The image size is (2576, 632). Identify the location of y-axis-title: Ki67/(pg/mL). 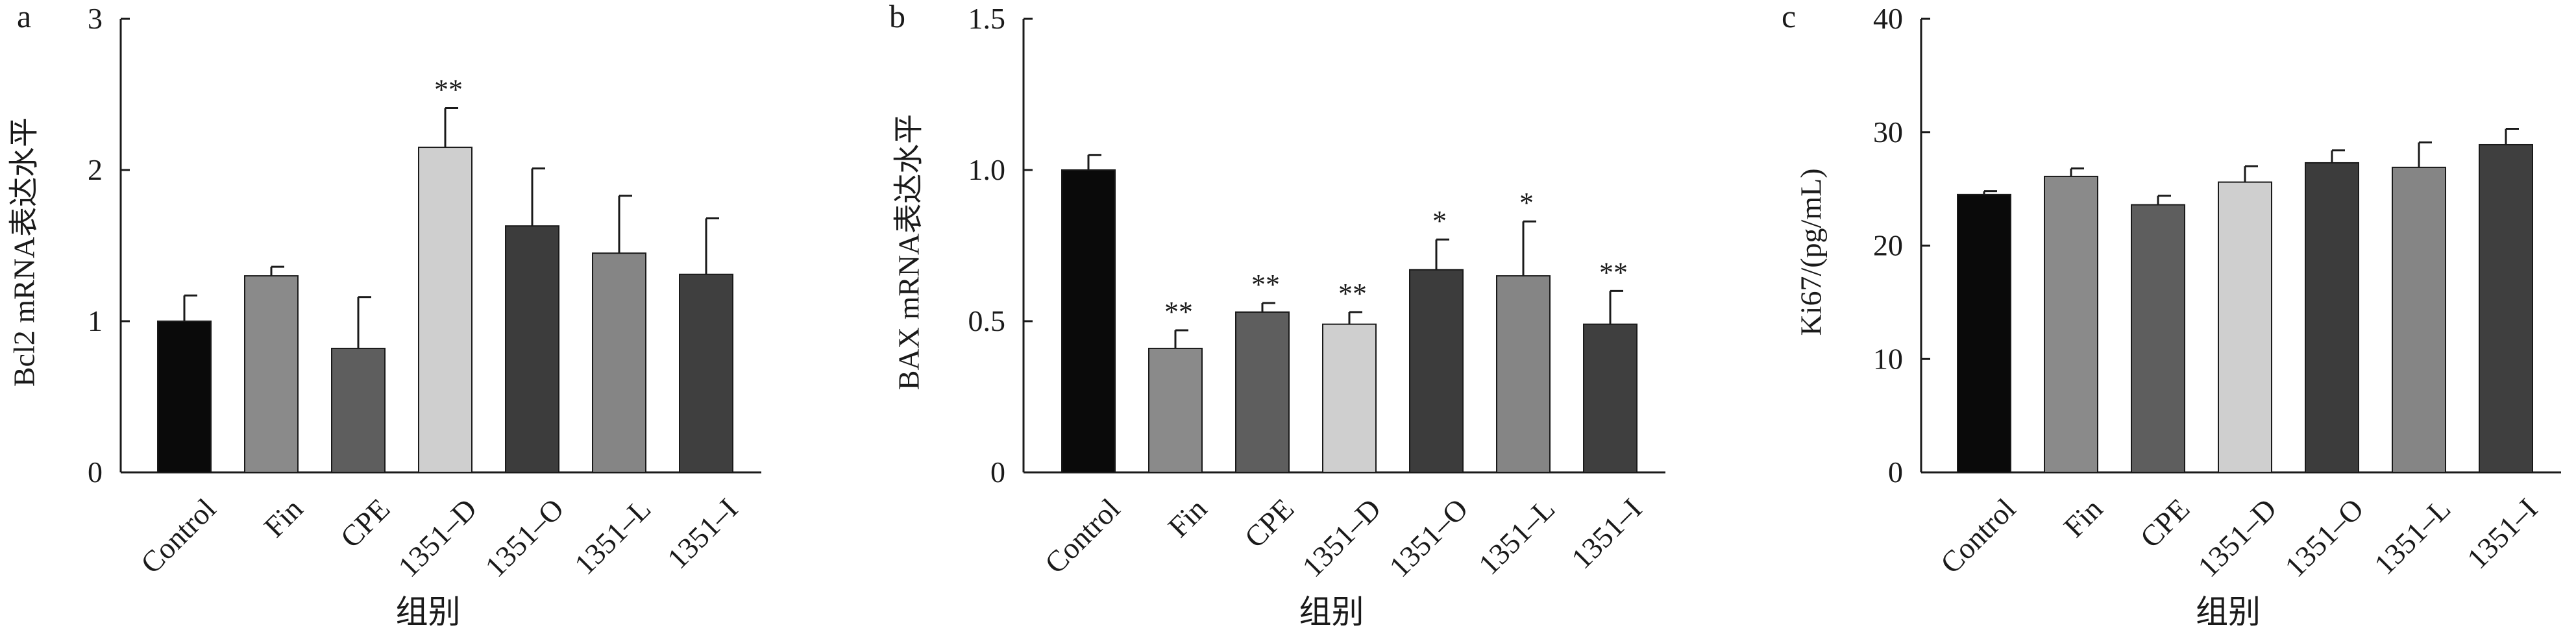
(1811, 251).